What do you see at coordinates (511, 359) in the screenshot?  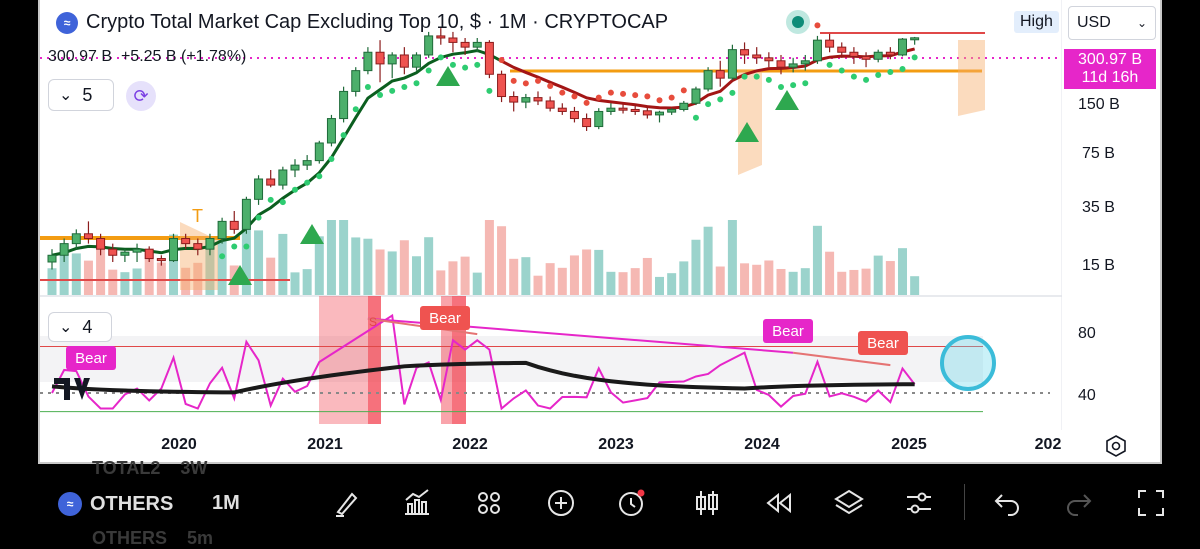 I see `osc-band-fill` at bounding box center [511, 359].